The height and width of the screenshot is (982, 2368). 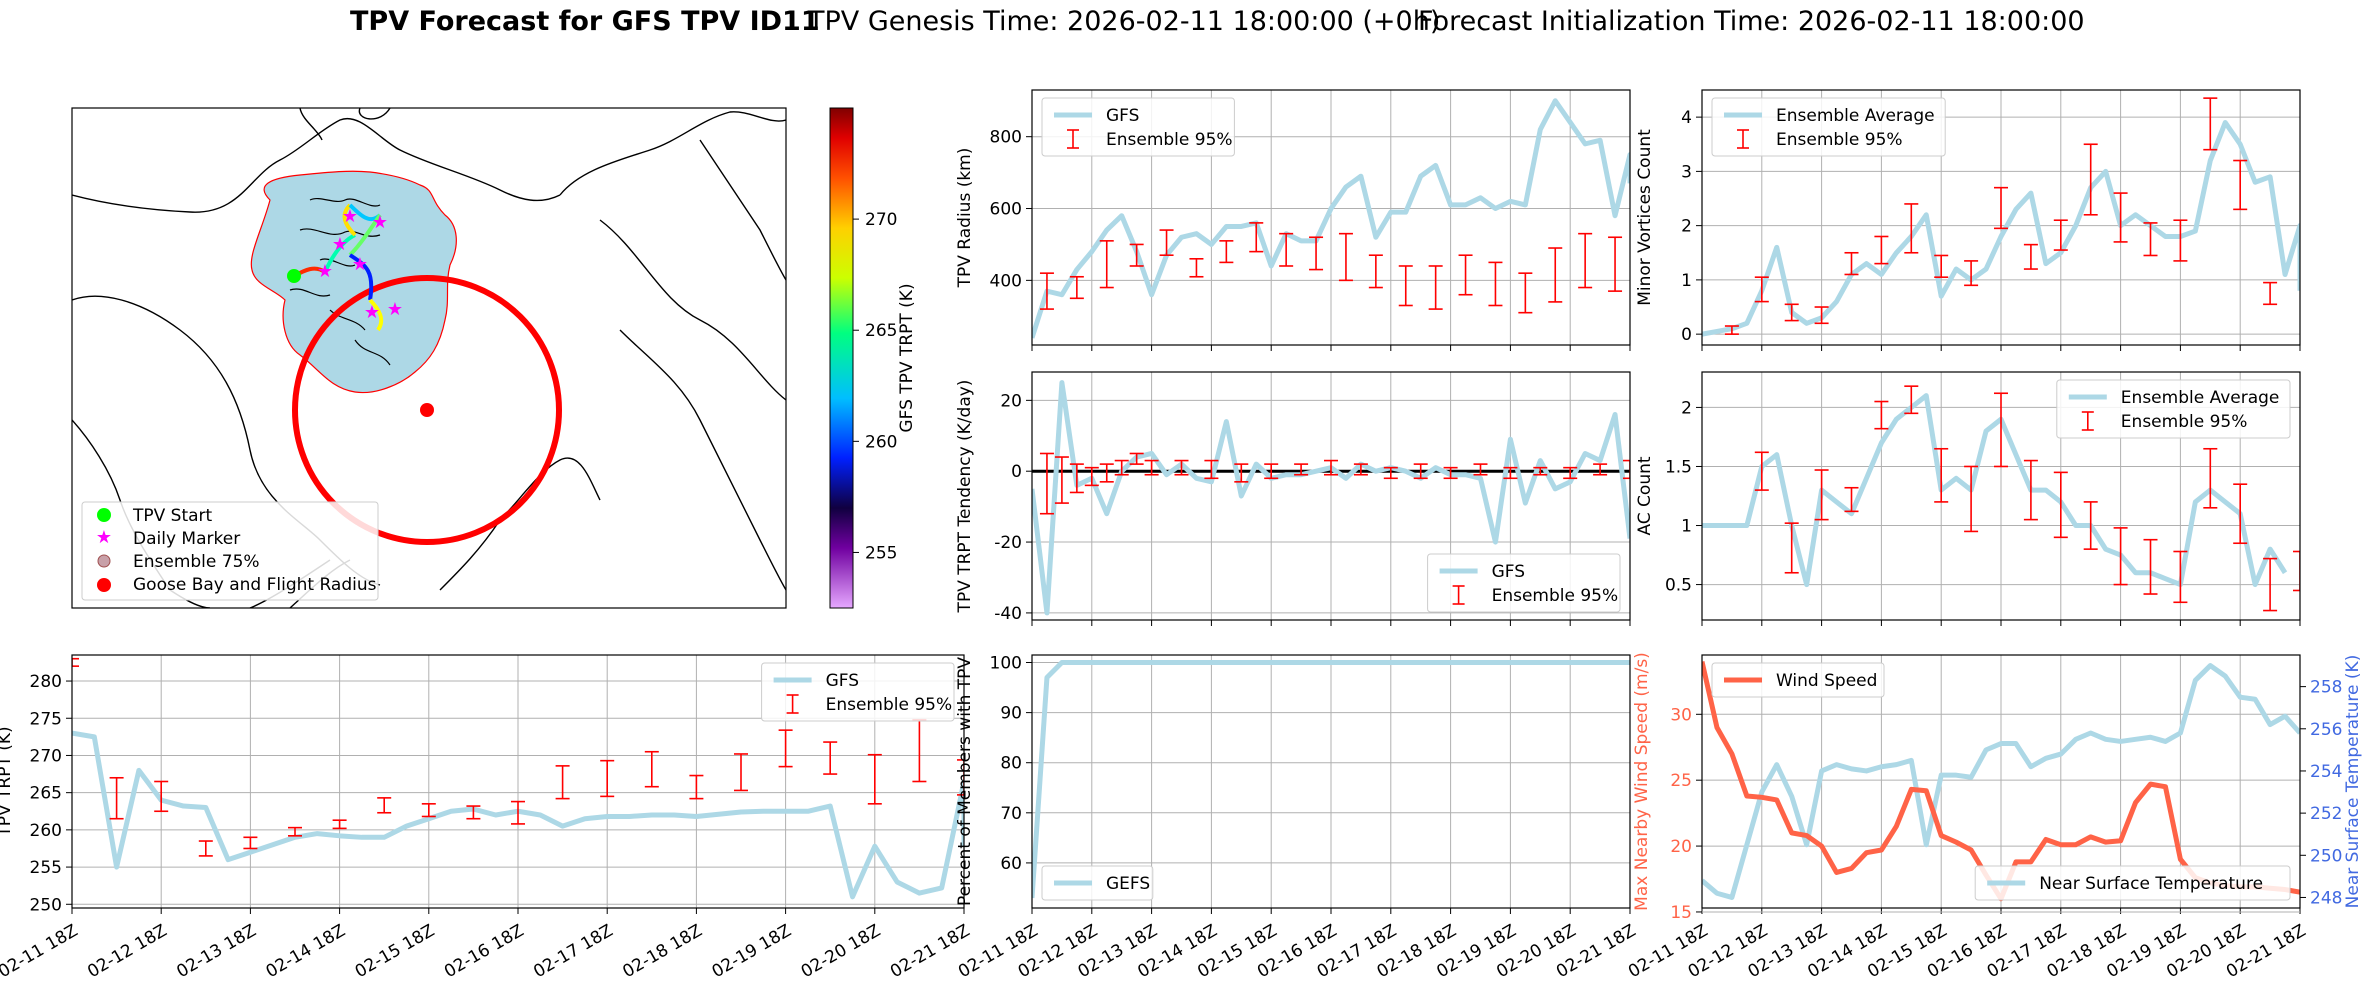 What do you see at coordinates (427, 410) in the screenshot?
I see `flight-radius-circle` at bounding box center [427, 410].